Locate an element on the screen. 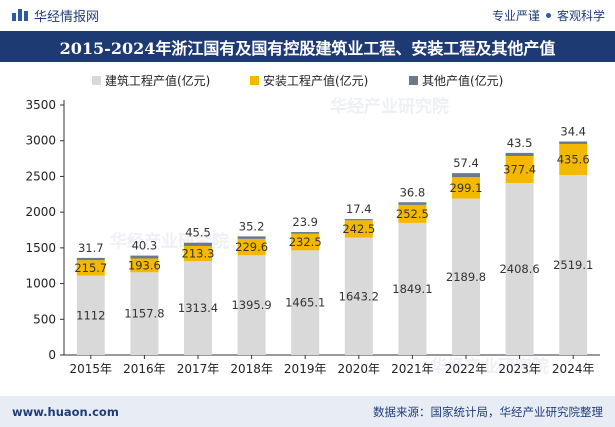  data-label-construction: 1849.1 is located at coordinates (412, 289).